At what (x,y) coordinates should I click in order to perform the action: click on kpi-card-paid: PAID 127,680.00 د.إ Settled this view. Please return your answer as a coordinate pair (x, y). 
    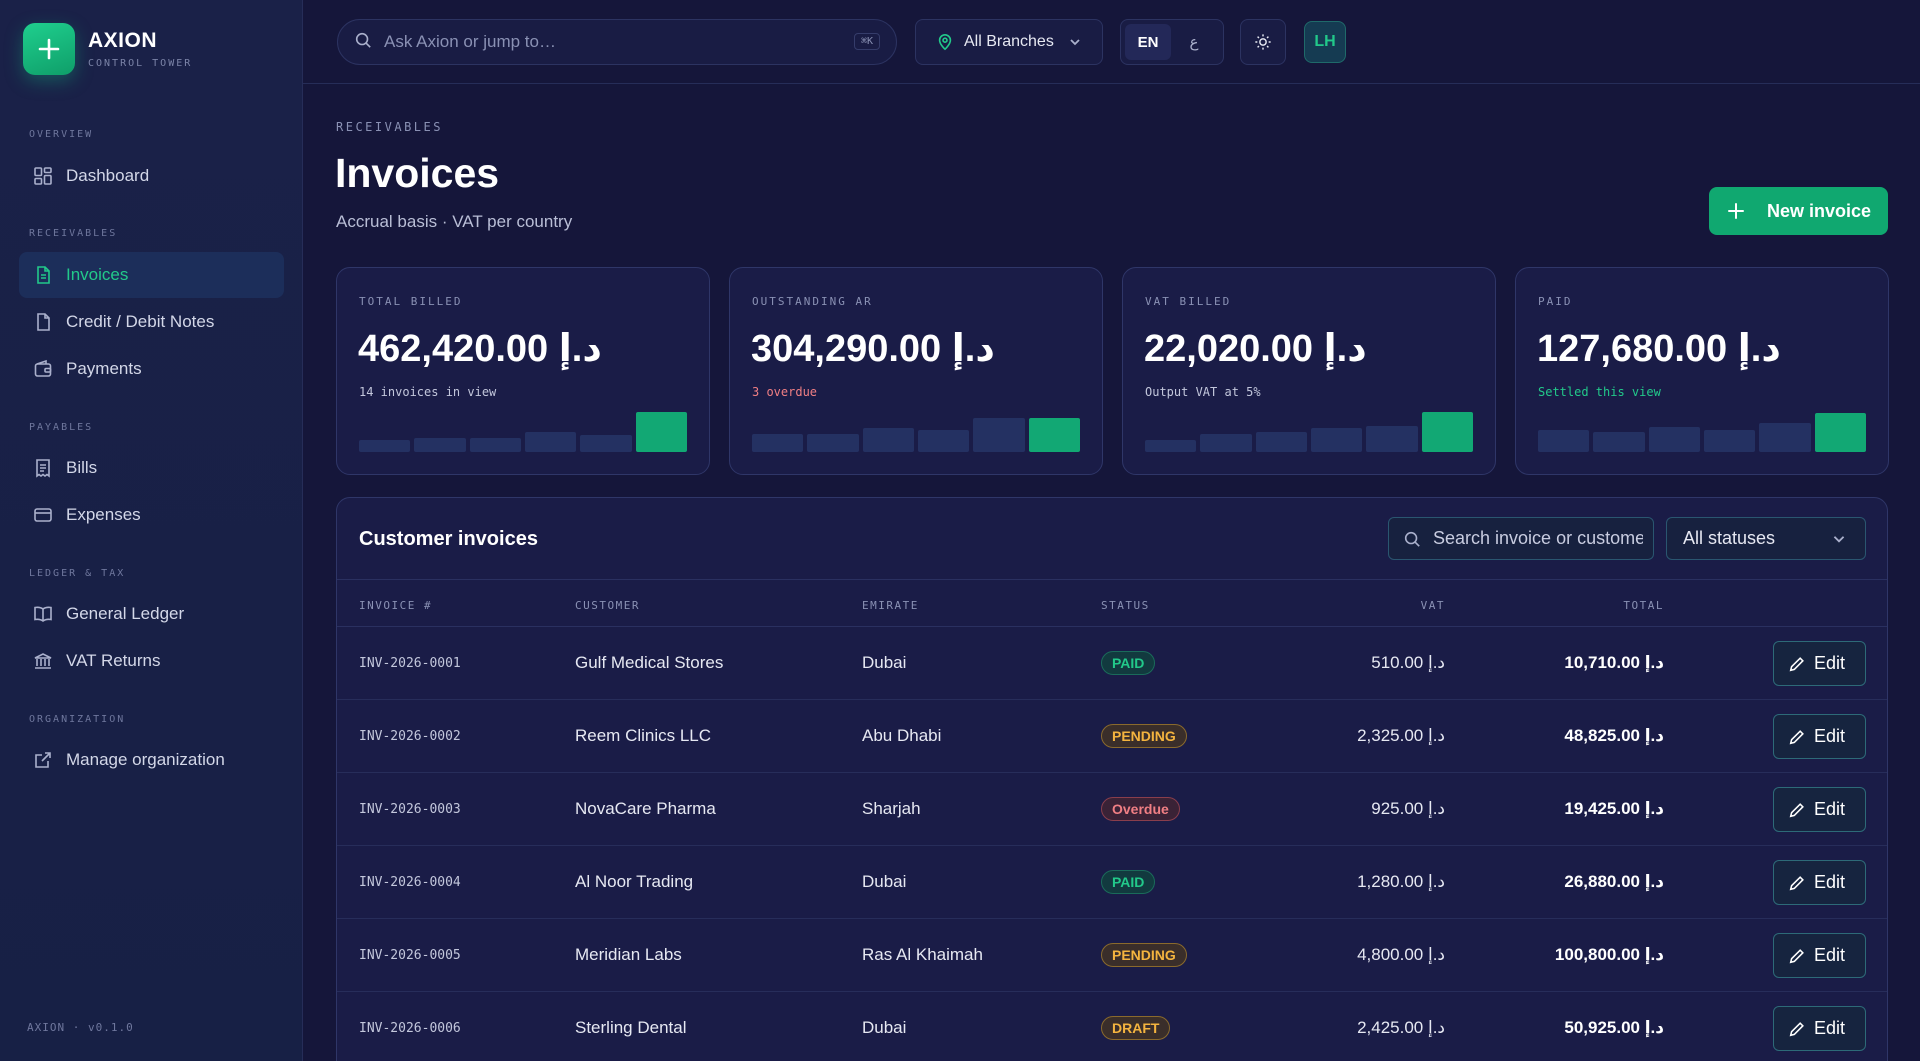
    Looking at the image, I should click on (1702, 371).